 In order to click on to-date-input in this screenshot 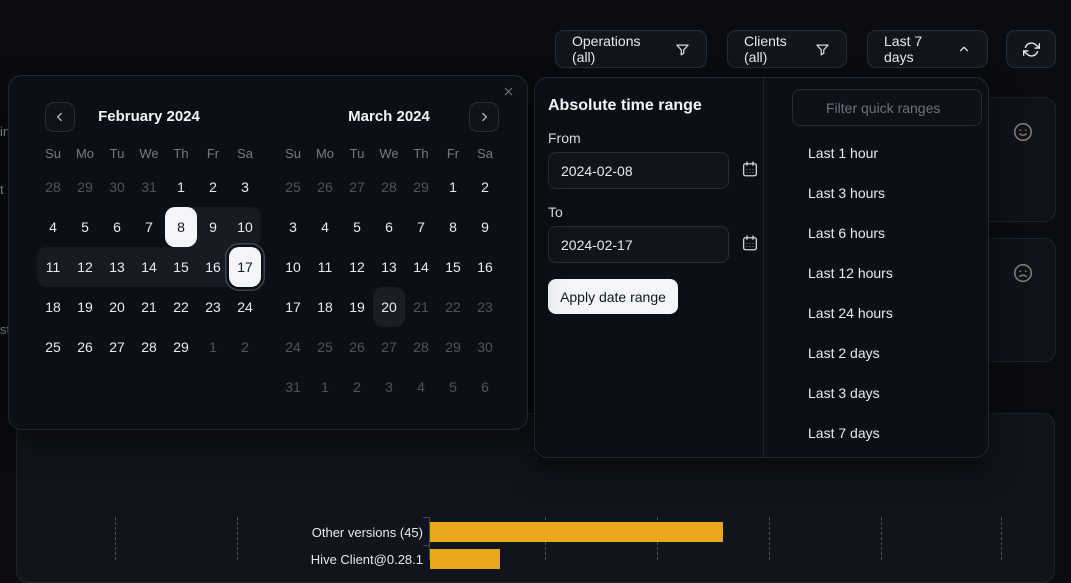, I will do `click(638, 244)`.